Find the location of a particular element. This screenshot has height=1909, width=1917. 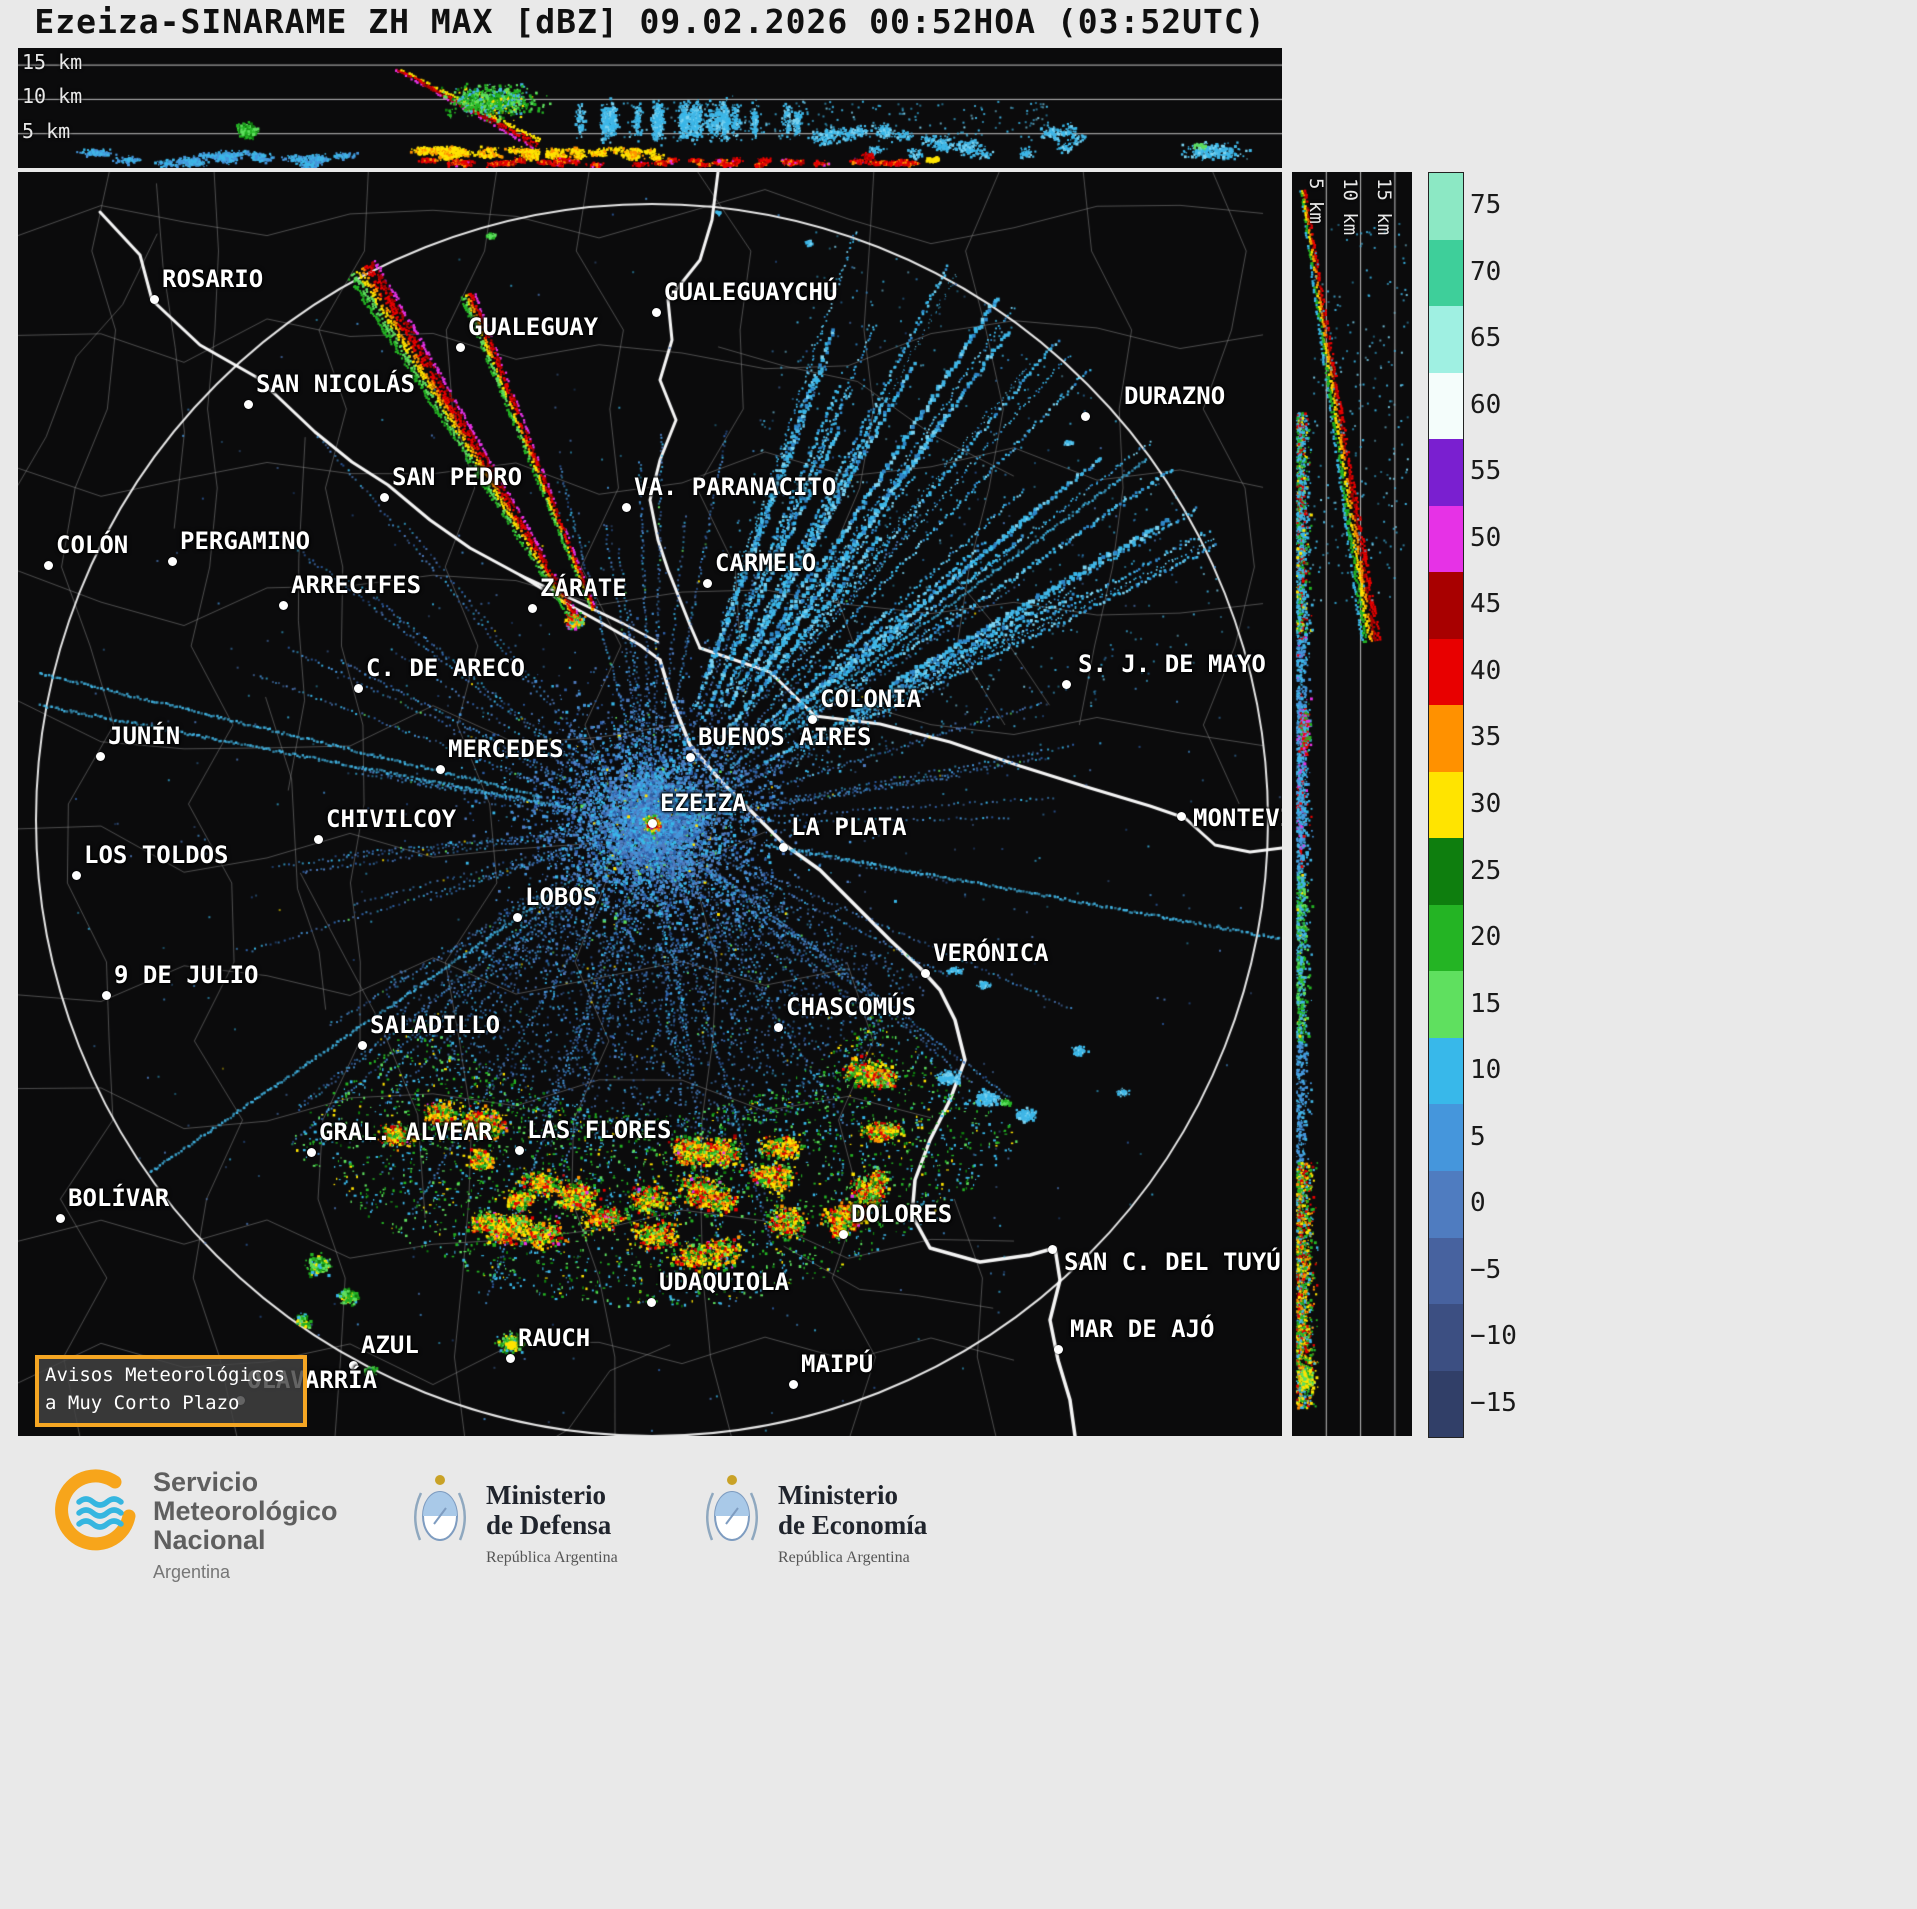

city-label: CARMELO is located at coordinates (766, 563).